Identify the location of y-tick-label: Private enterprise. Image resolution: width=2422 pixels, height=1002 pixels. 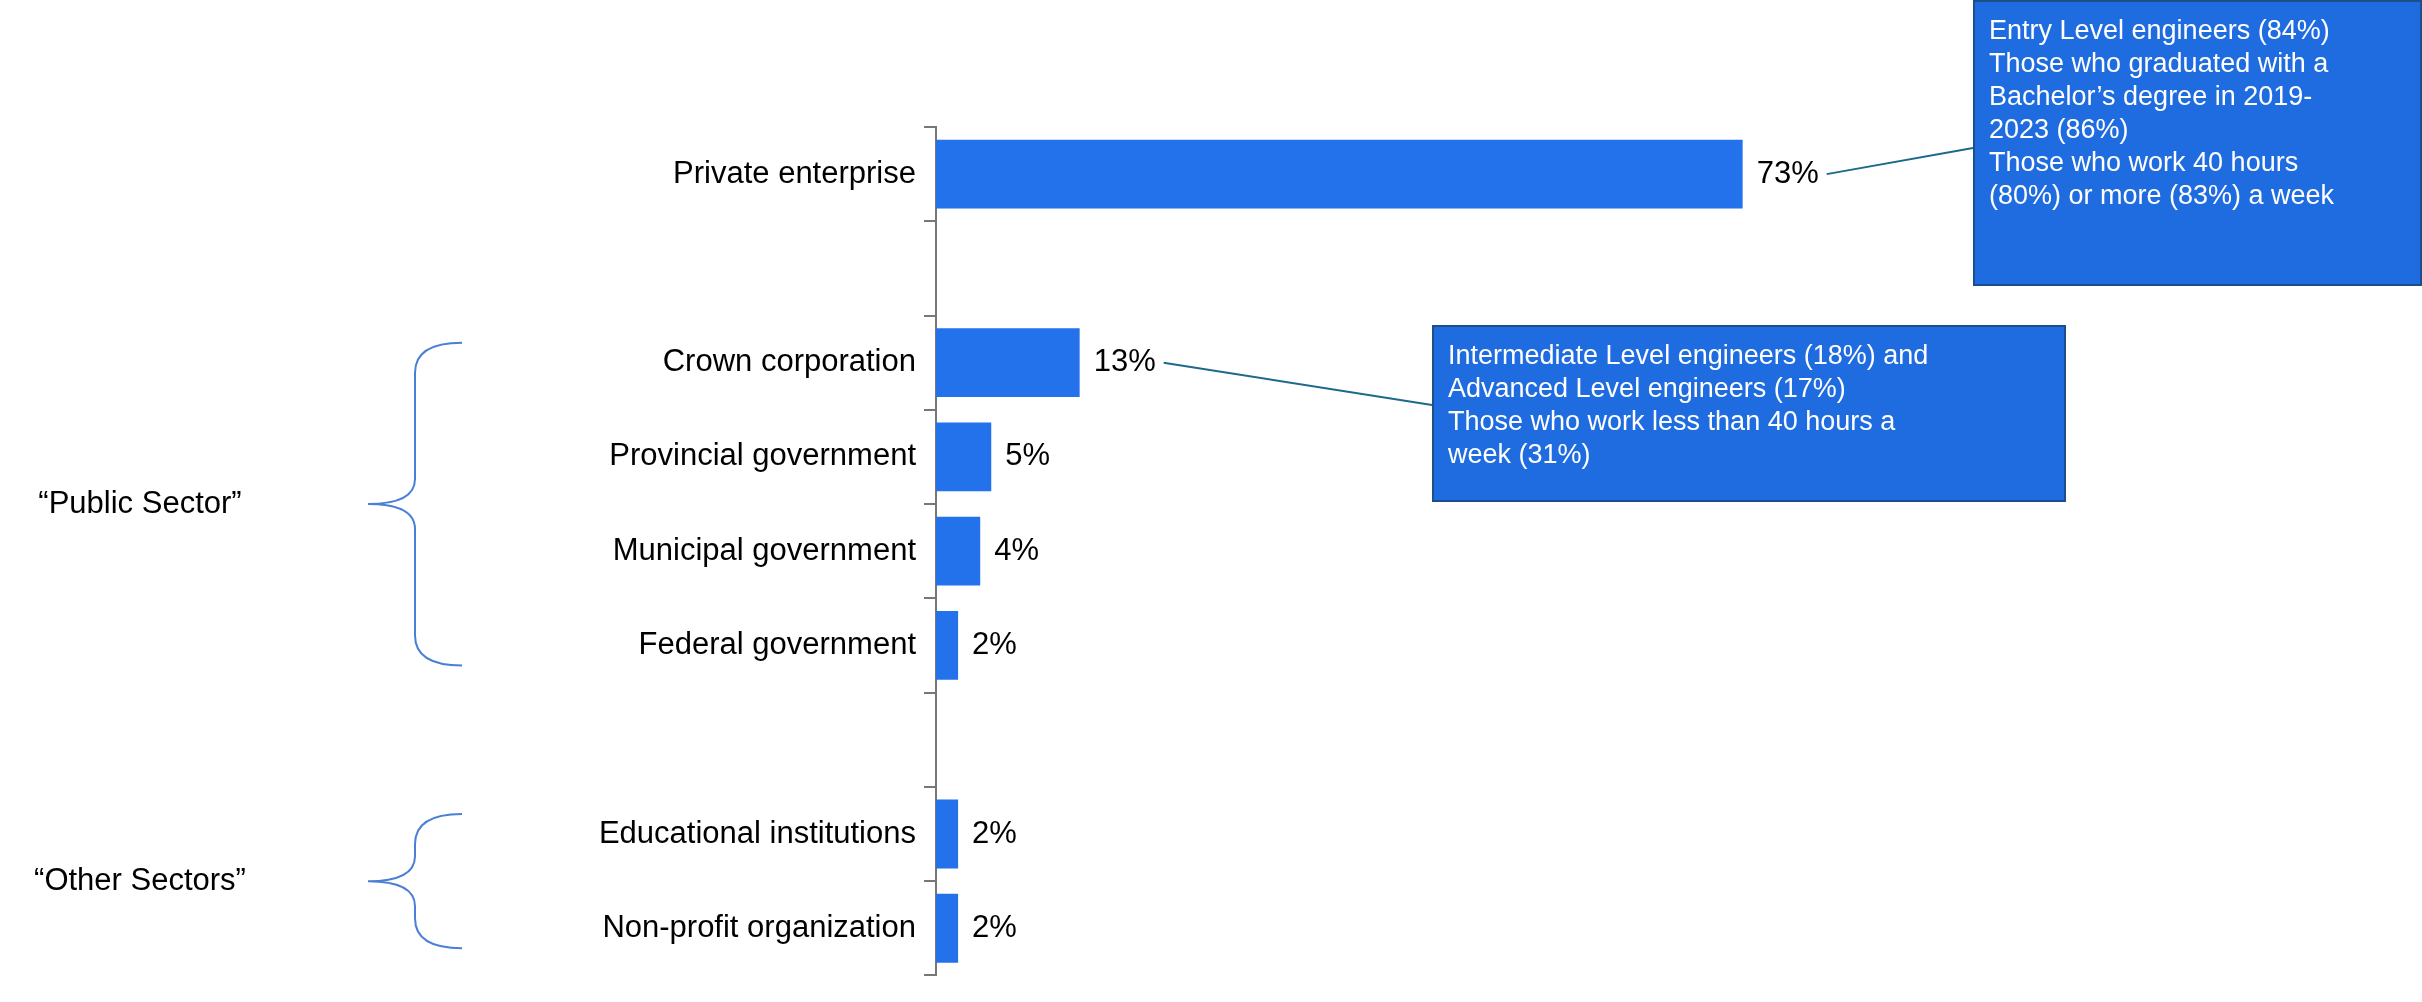
(794, 172).